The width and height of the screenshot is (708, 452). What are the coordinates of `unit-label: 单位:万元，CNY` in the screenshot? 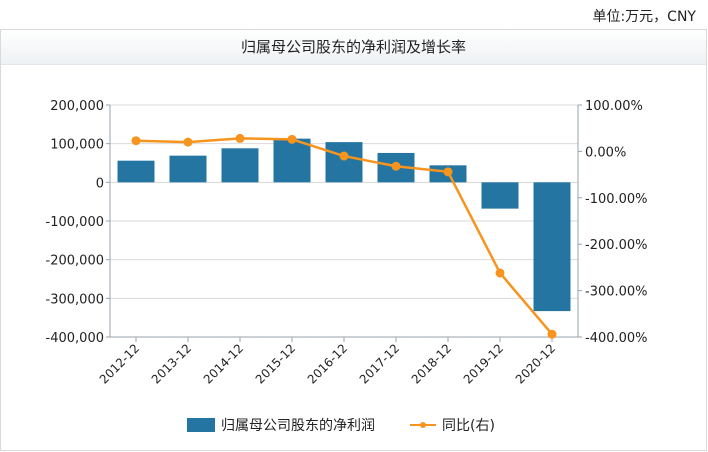 It's located at (644, 17).